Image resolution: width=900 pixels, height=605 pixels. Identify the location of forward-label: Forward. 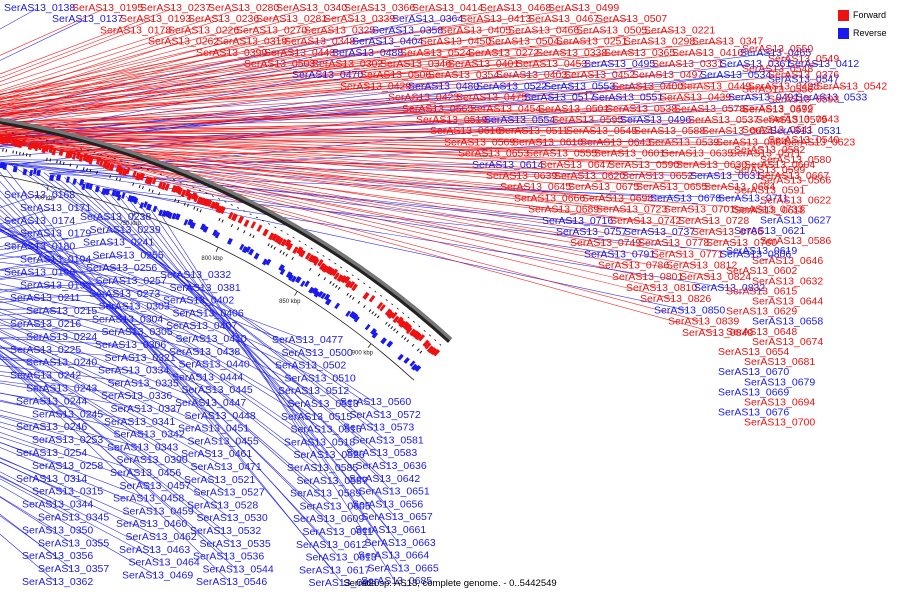
(869, 15).